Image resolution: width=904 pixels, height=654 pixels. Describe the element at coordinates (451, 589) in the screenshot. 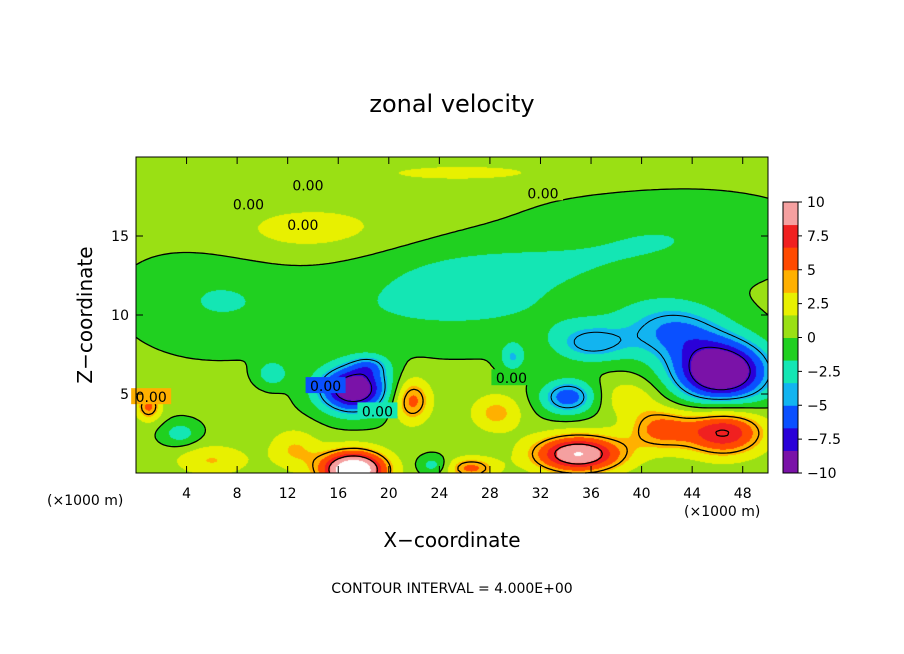

I see `contour-interval-text: CONTOUR INTERVAL = 4.000E+00` at that location.